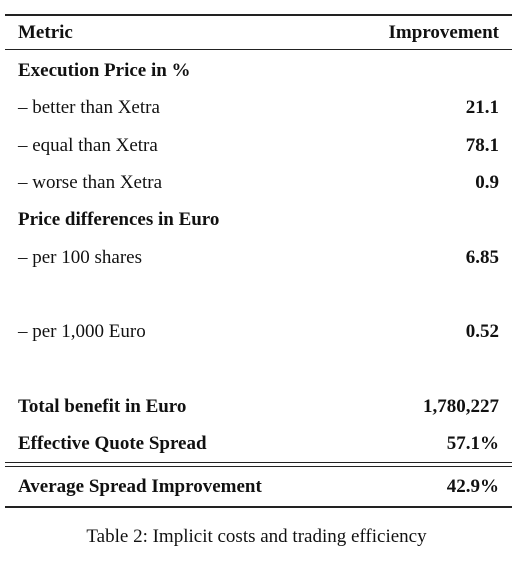 This screenshot has height=565, width=531. What do you see at coordinates (482, 107) in the screenshot?
I see `row-value: 21.1` at bounding box center [482, 107].